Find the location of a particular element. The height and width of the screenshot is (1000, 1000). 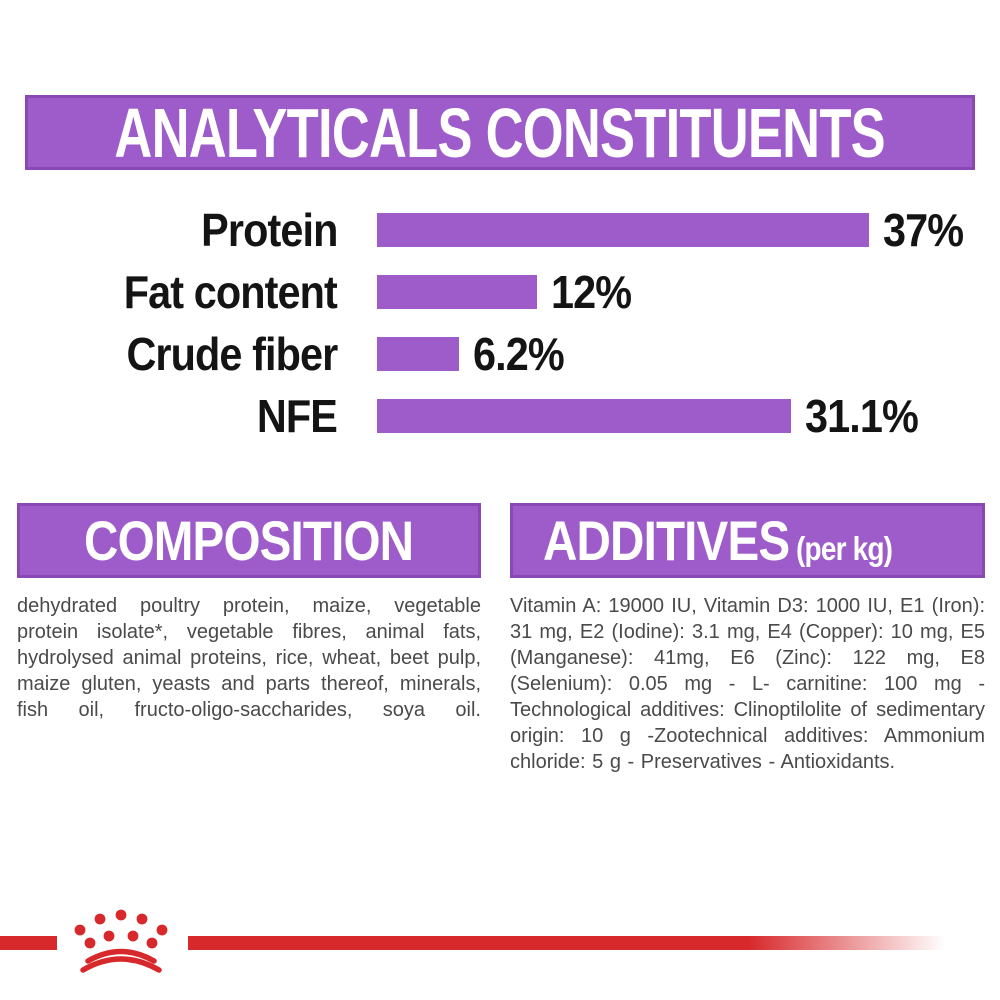

composition-banner: COMPOSITION is located at coordinates (249, 540).